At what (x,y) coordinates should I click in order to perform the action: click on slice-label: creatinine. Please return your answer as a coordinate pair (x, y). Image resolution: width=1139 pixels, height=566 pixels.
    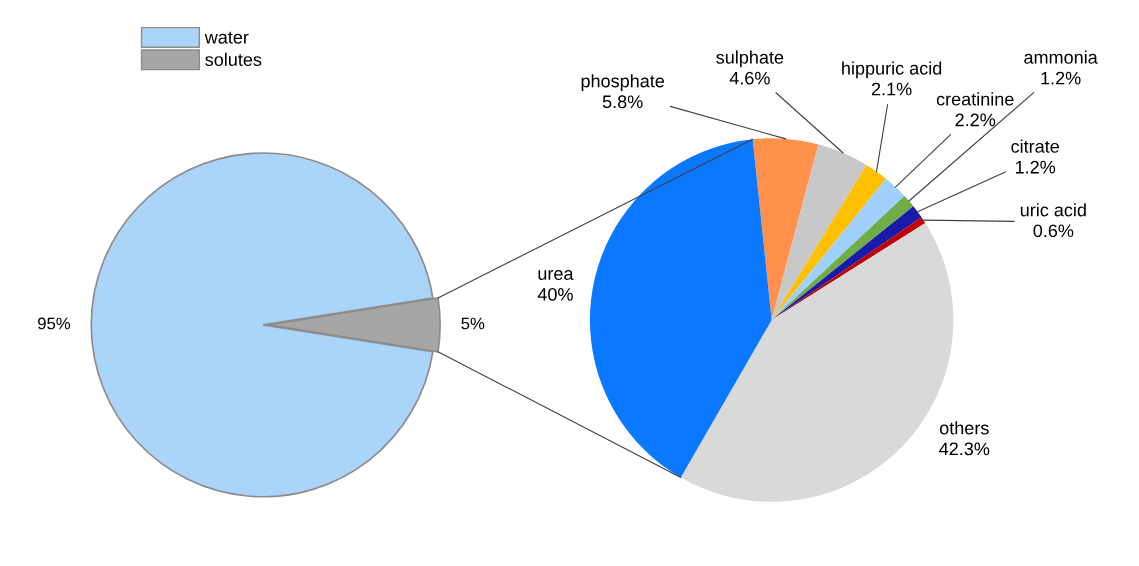
    Looking at the image, I should click on (975, 99).